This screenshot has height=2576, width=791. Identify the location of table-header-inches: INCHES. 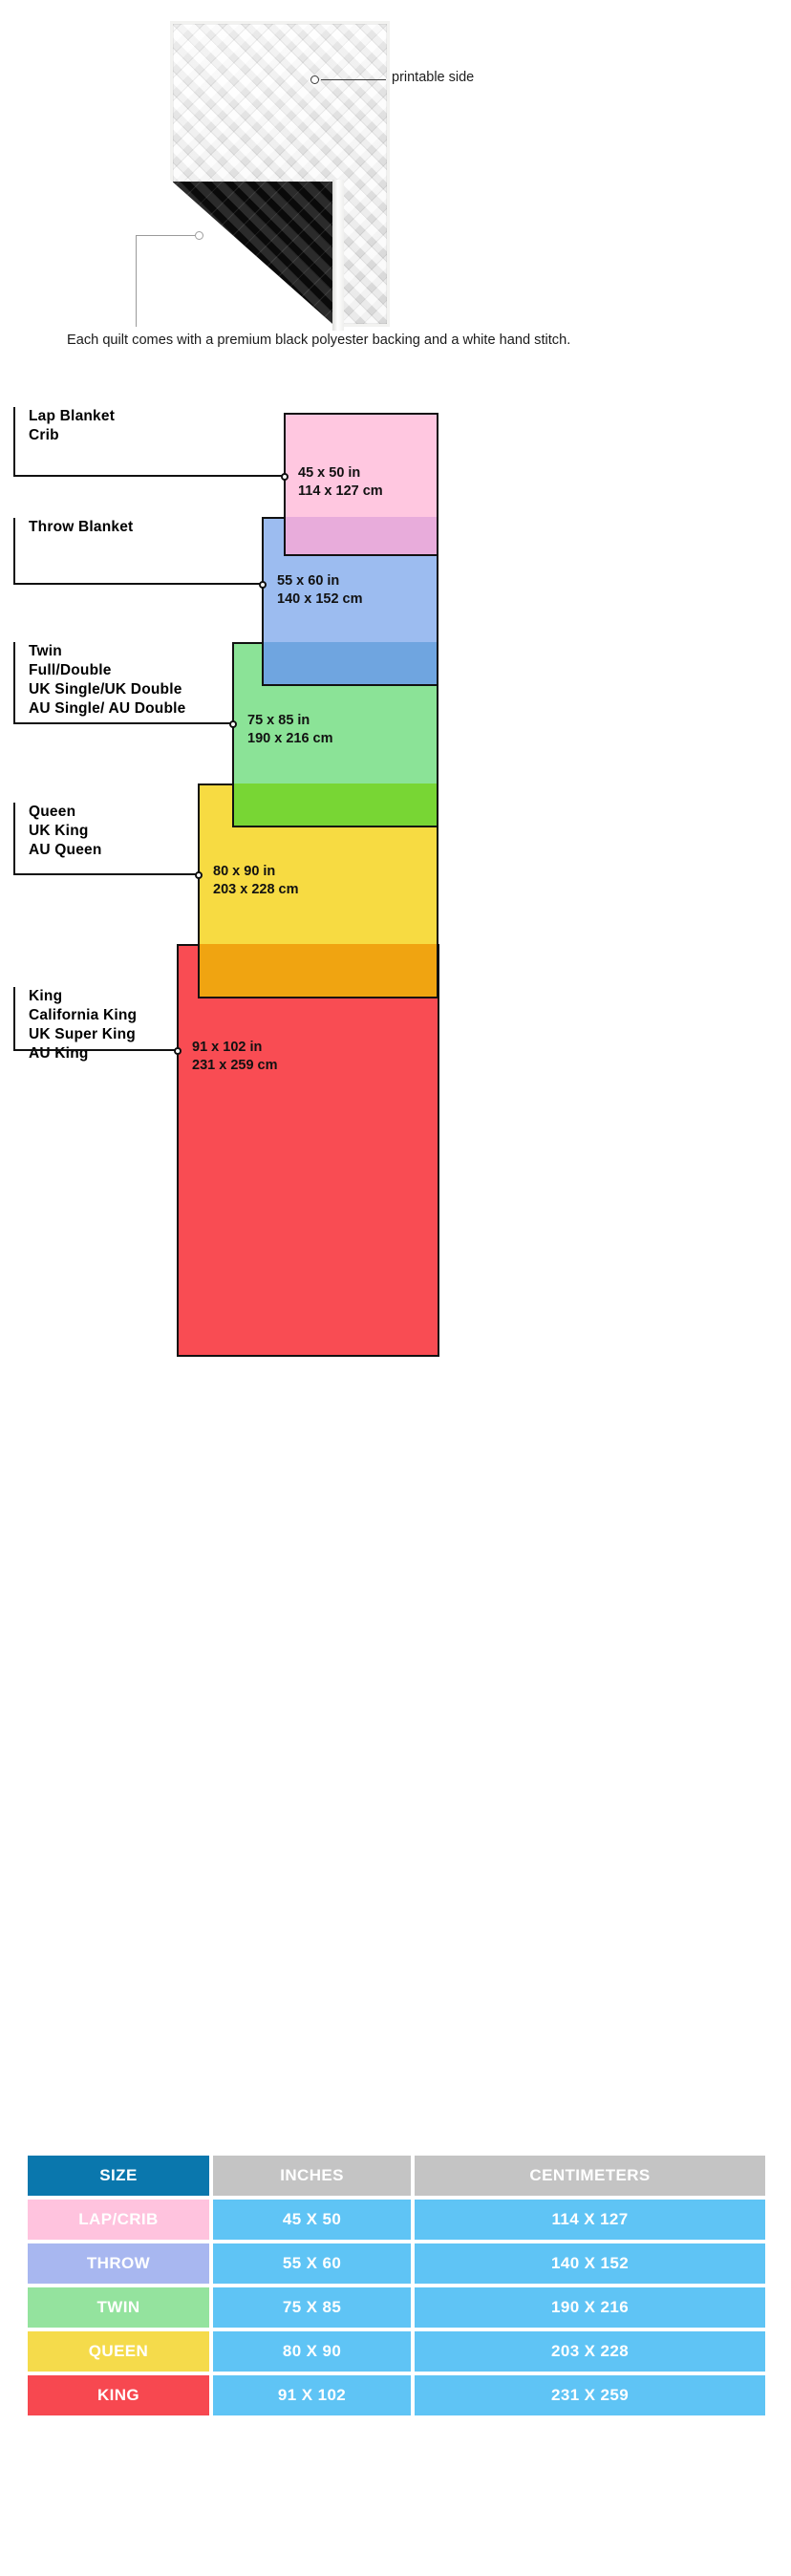
(312, 2176).